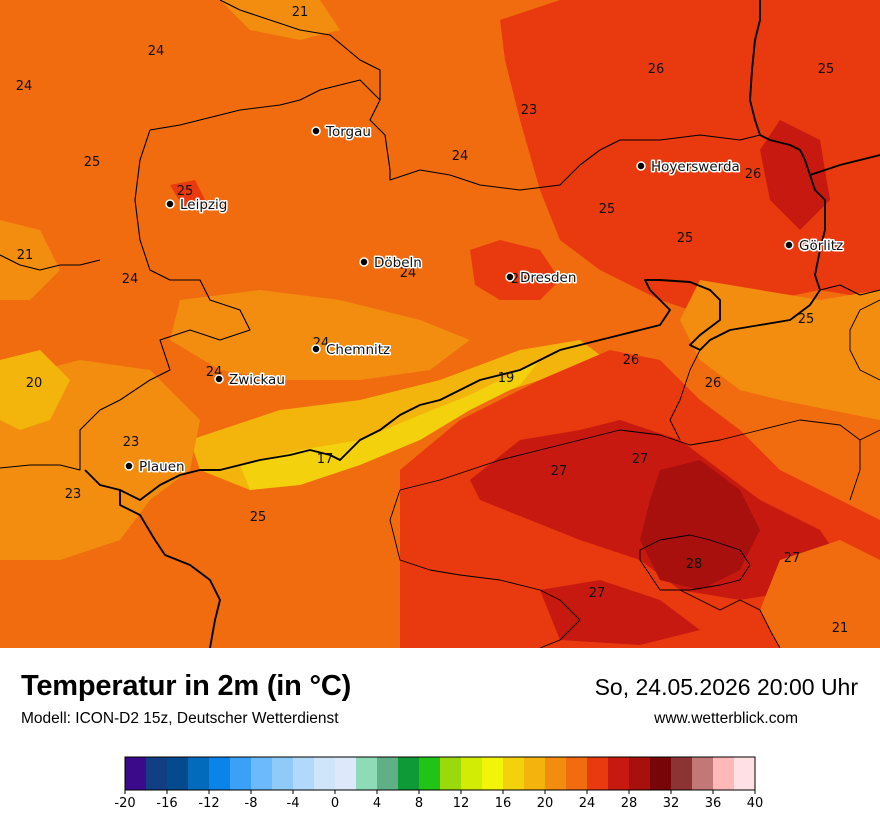 The width and height of the screenshot is (880, 830). What do you see at coordinates (820, 594) in the screenshot?
I see `zone-21-corner` at bounding box center [820, 594].